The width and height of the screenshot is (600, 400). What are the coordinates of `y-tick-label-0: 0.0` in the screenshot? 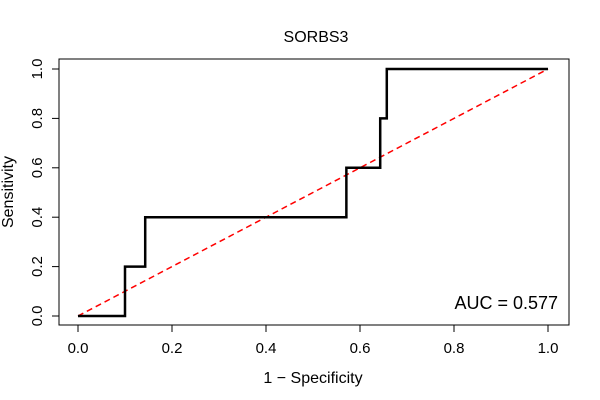 It's located at (37, 316).